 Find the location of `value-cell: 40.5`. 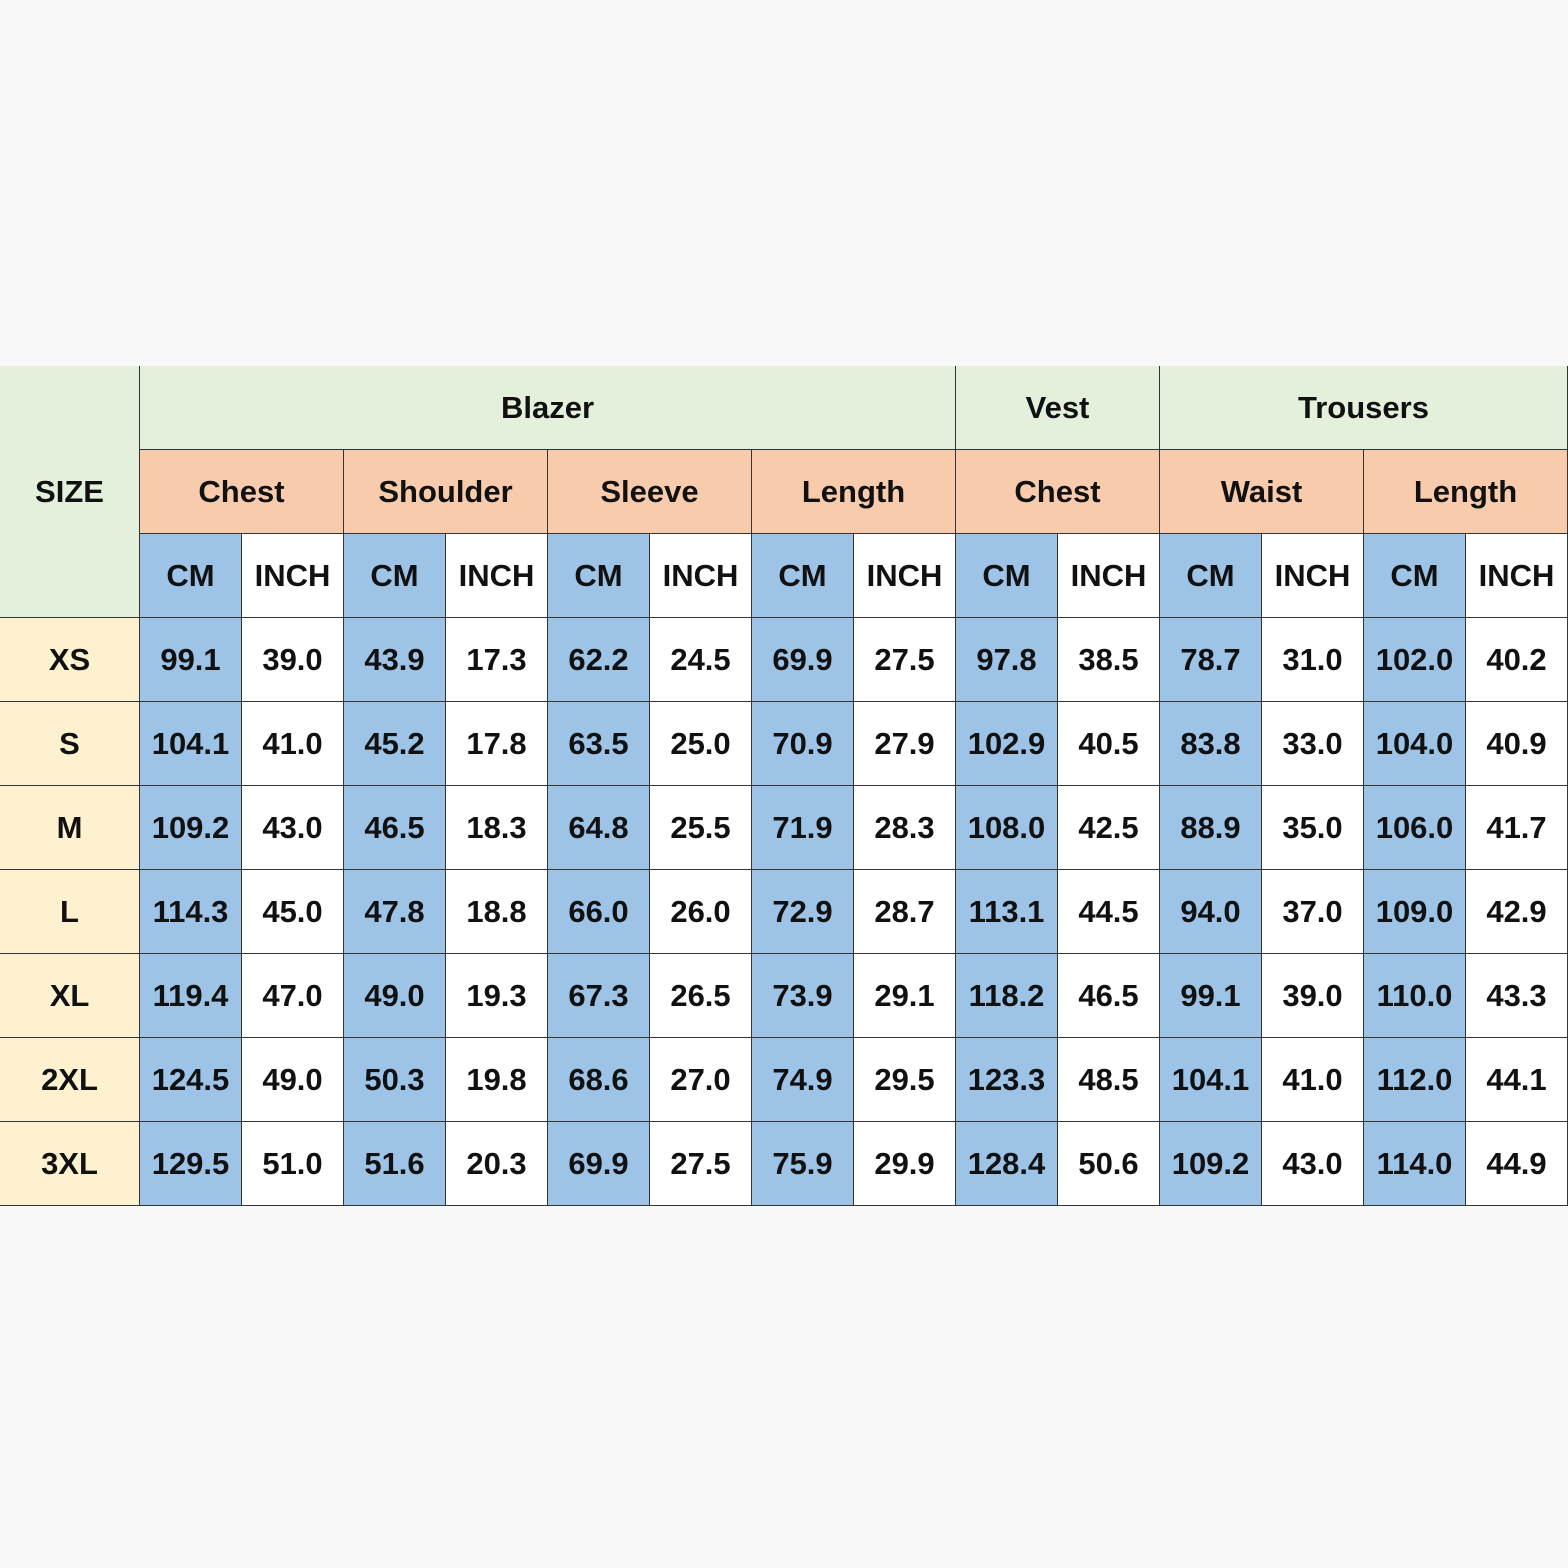

value-cell: 40.5 is located at coordinates (1109, 744).